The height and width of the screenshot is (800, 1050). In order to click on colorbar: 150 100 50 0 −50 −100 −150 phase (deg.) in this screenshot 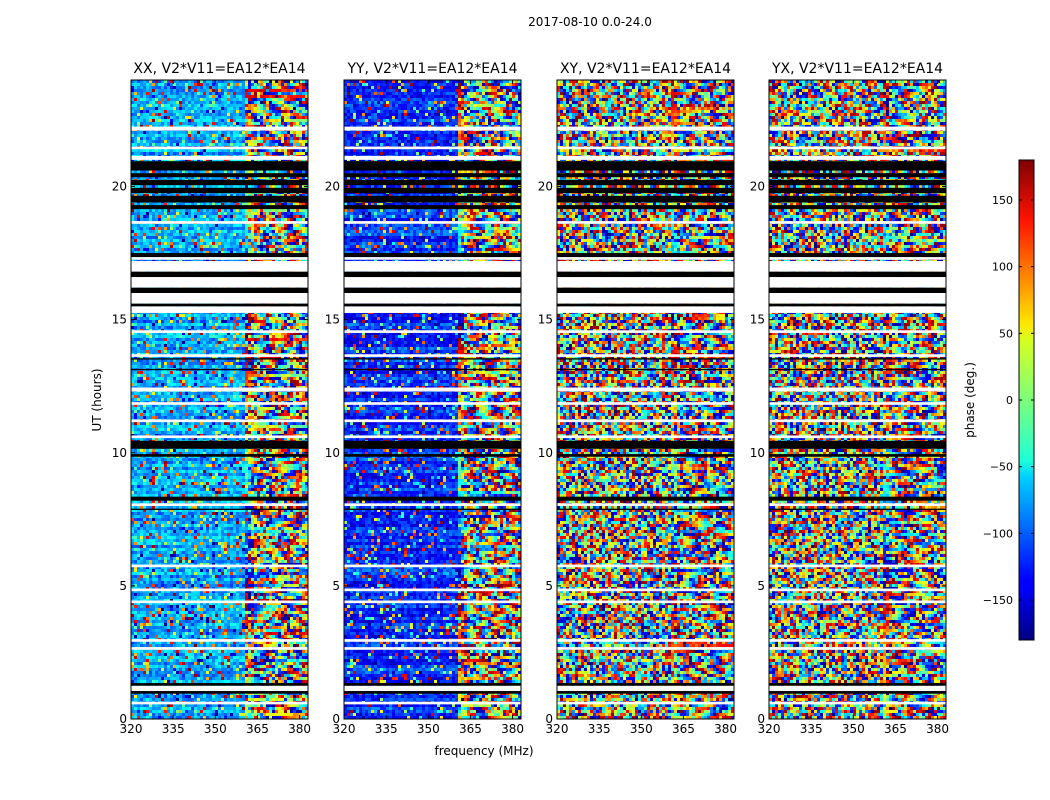, I will do `click(999, 400)`.